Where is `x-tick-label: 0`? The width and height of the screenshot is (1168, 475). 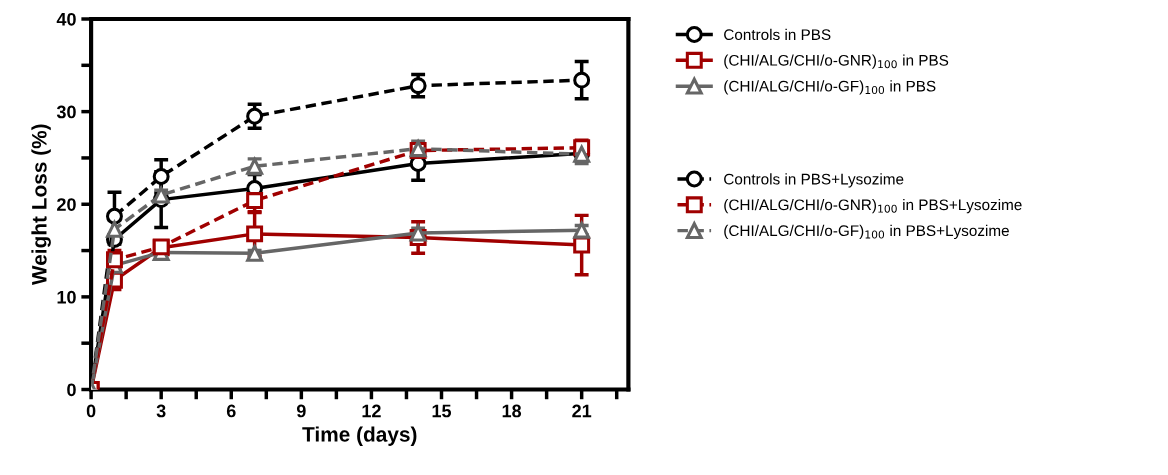 x-tick-label: 0 is located at coordinates (91, 411).